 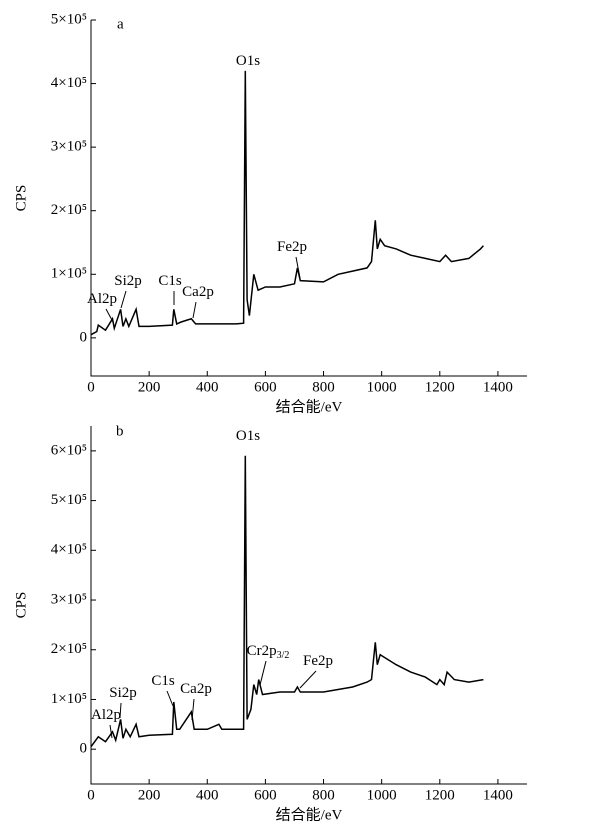 What do you see at coordinates (120, 431) in the screenshot?
I see `panel-label: b` at bounding box center [120, 431].